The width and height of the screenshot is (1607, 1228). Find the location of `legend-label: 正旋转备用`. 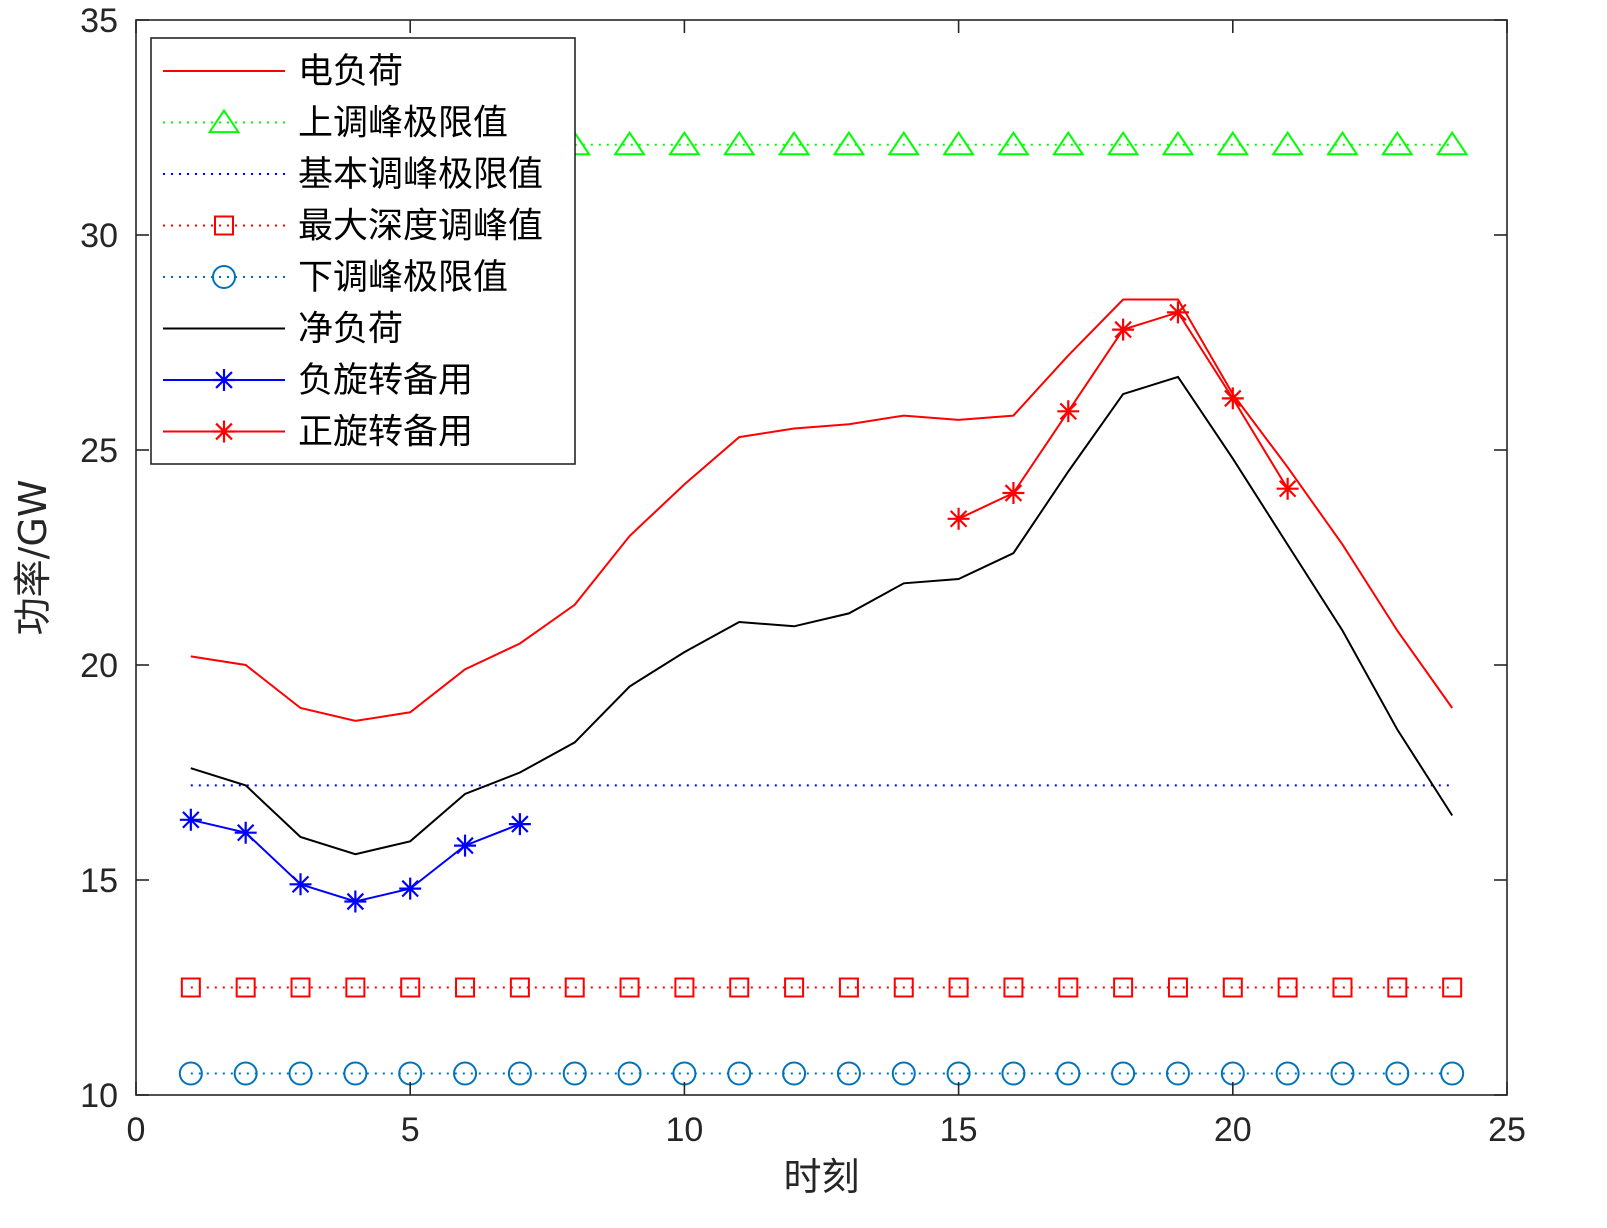

legend-label: 正旋转备用 is located at coordinates (385, 433).